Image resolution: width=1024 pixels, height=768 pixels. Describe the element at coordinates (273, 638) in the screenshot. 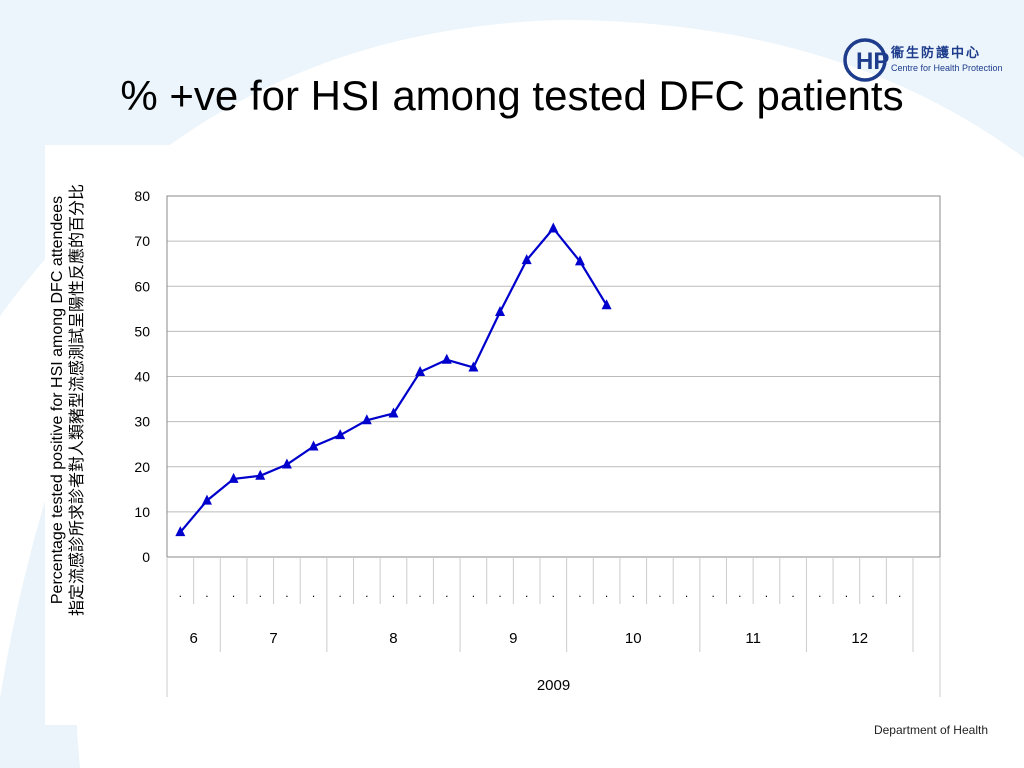

I see `month-label: 7` at that location.